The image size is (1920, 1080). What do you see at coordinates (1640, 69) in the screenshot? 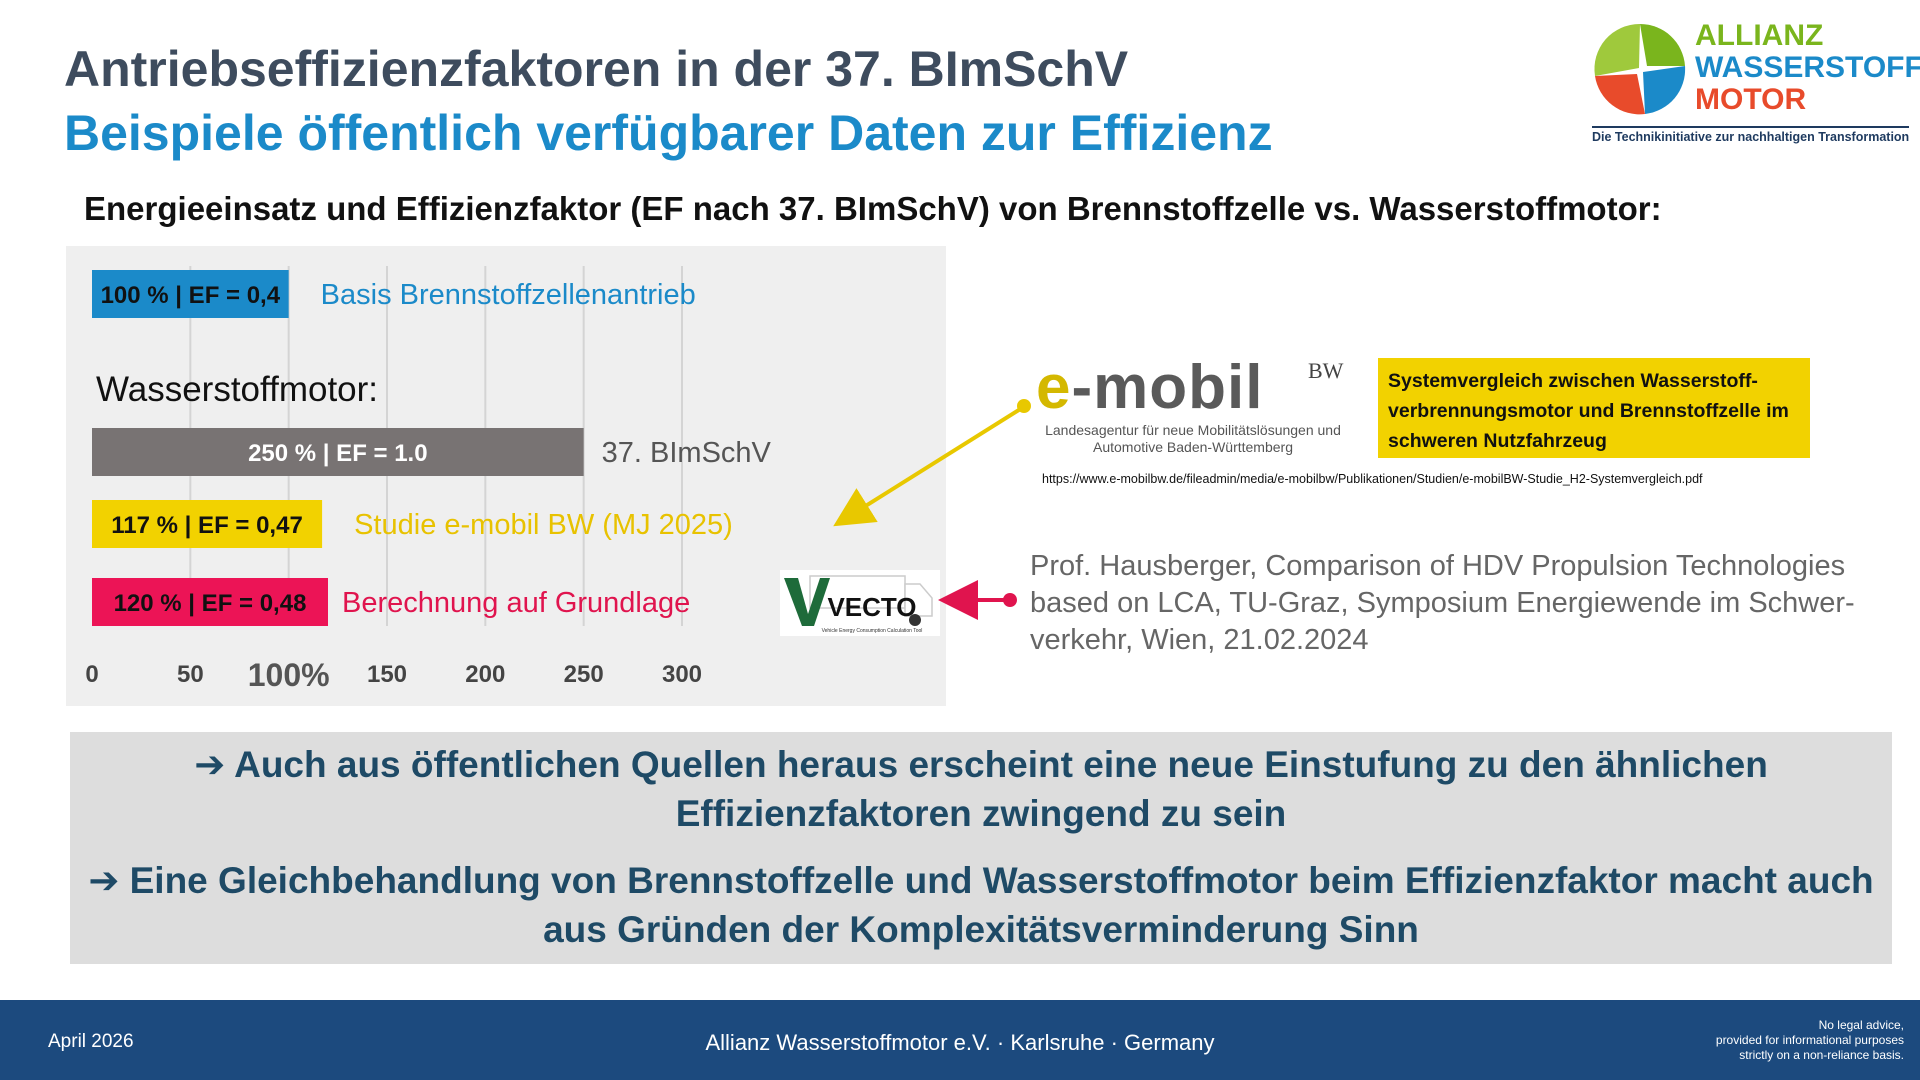
I see `allianz-logo-icon` at bounding box center [1640, 69].